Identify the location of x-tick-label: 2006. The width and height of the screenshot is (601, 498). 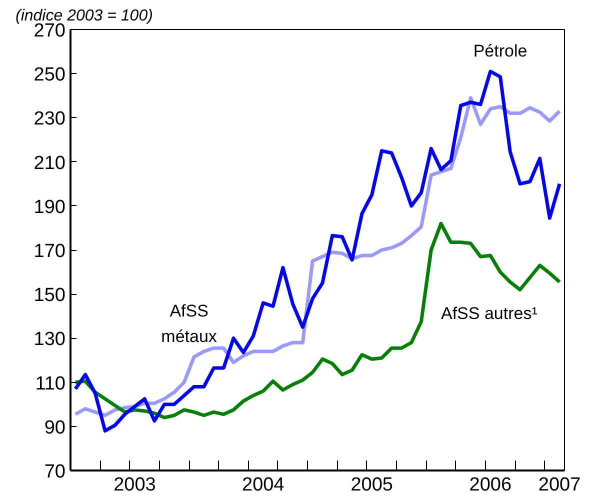
(490, 485).